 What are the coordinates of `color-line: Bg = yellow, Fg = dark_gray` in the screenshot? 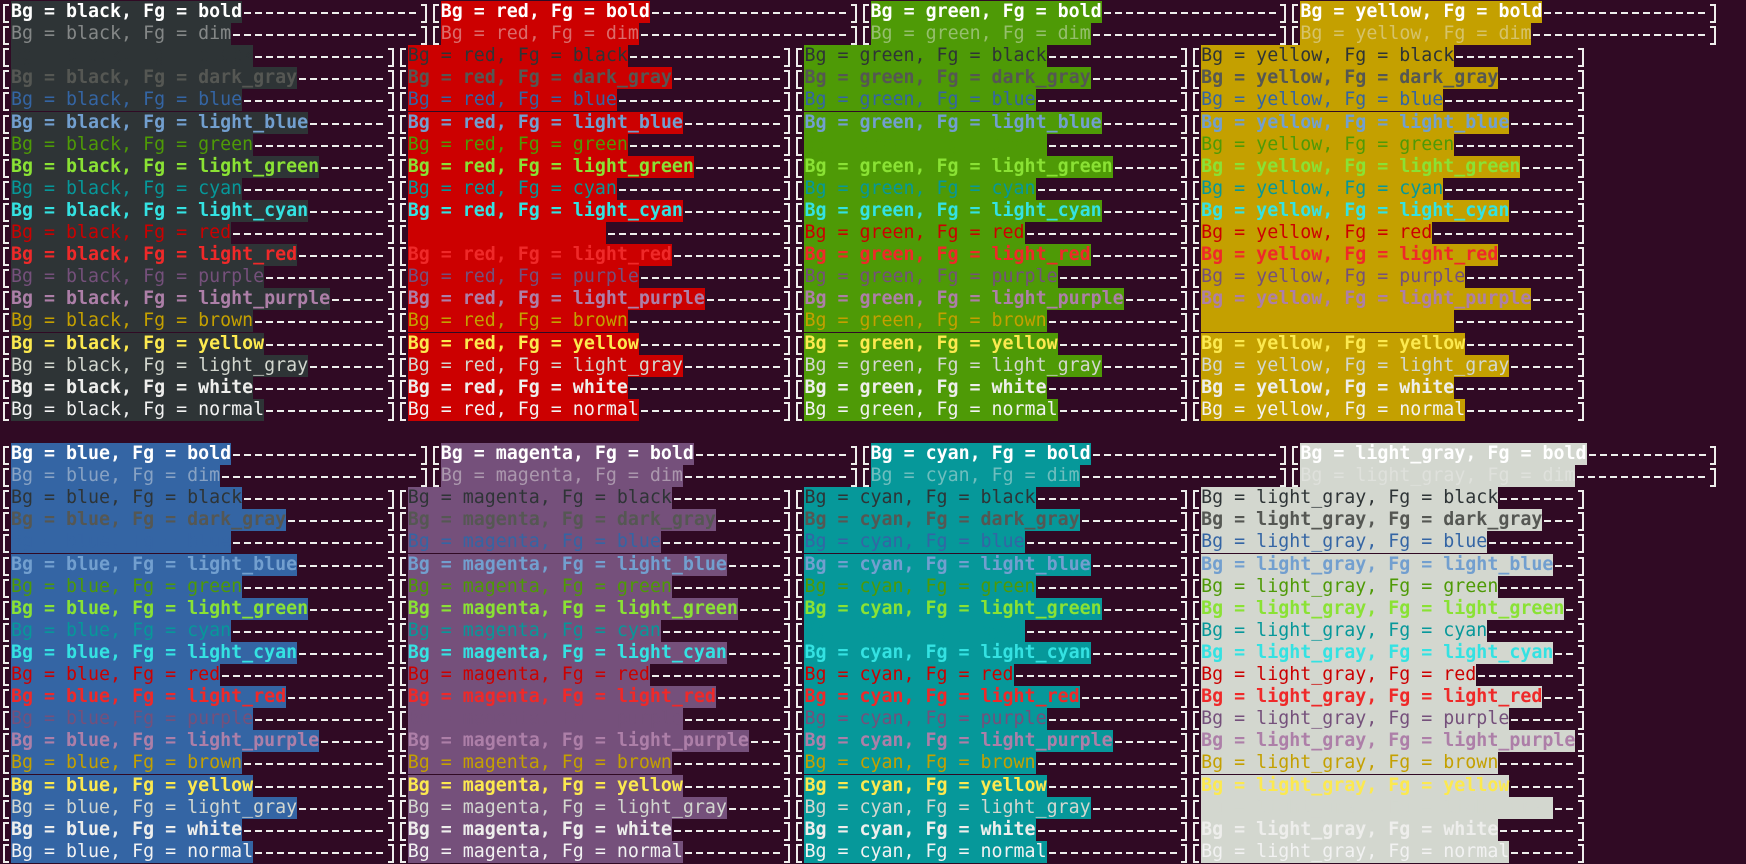 It's located at (1388, 78).